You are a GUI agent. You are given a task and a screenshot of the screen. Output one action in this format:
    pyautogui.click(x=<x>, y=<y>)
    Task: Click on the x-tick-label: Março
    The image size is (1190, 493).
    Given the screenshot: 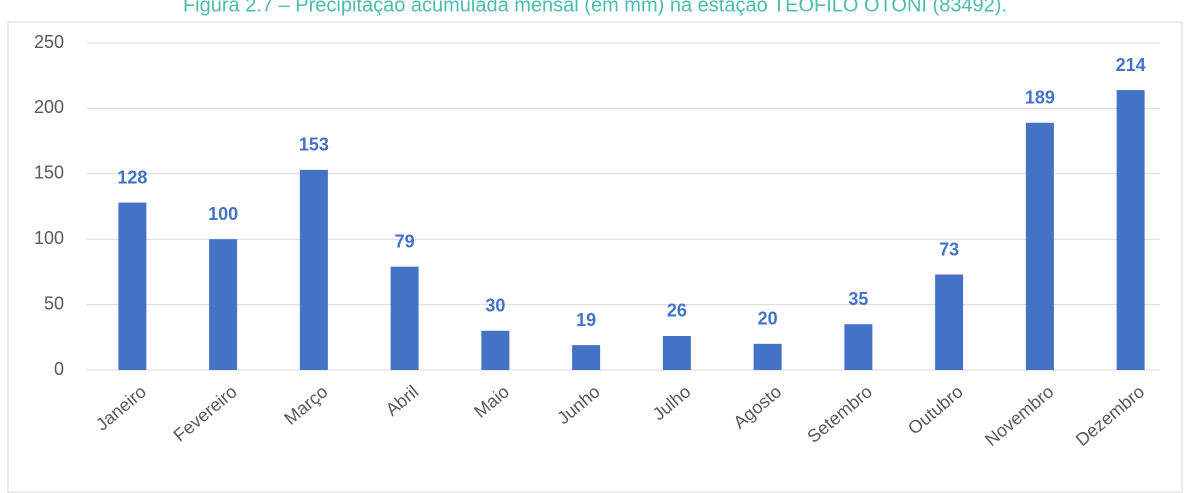 What is the action you would take?
    pyautogui.click(x=305, y=404)
    